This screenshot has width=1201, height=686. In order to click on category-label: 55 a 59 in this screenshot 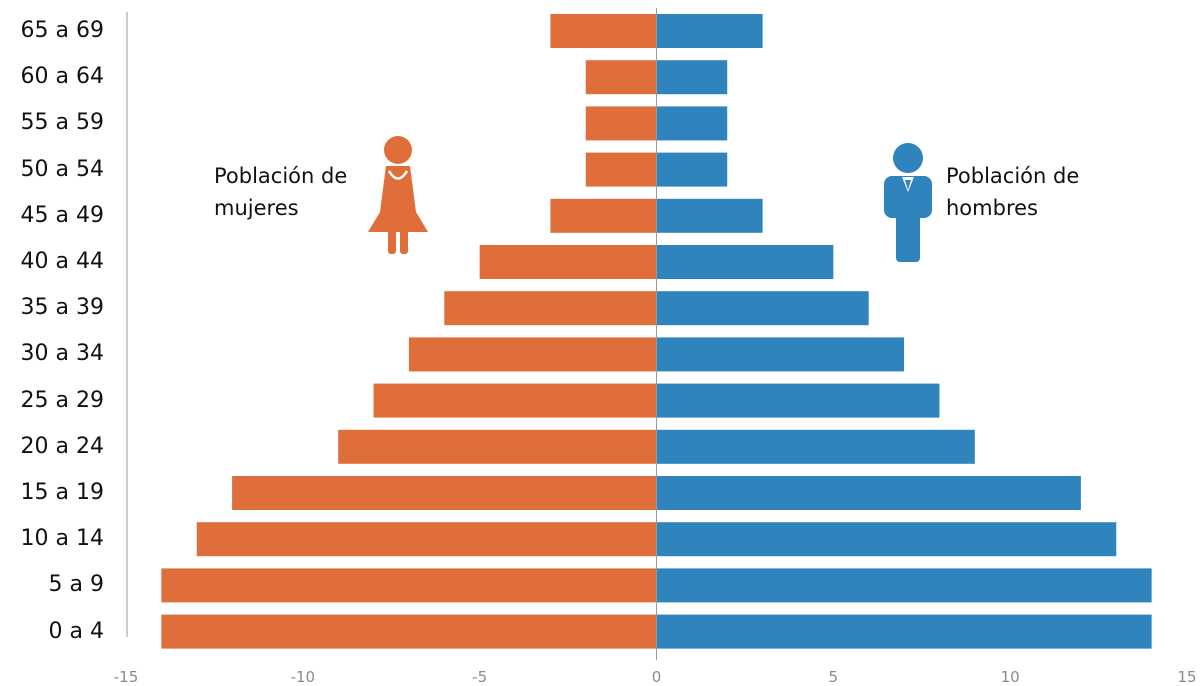, I will do `click(62, 123)`.